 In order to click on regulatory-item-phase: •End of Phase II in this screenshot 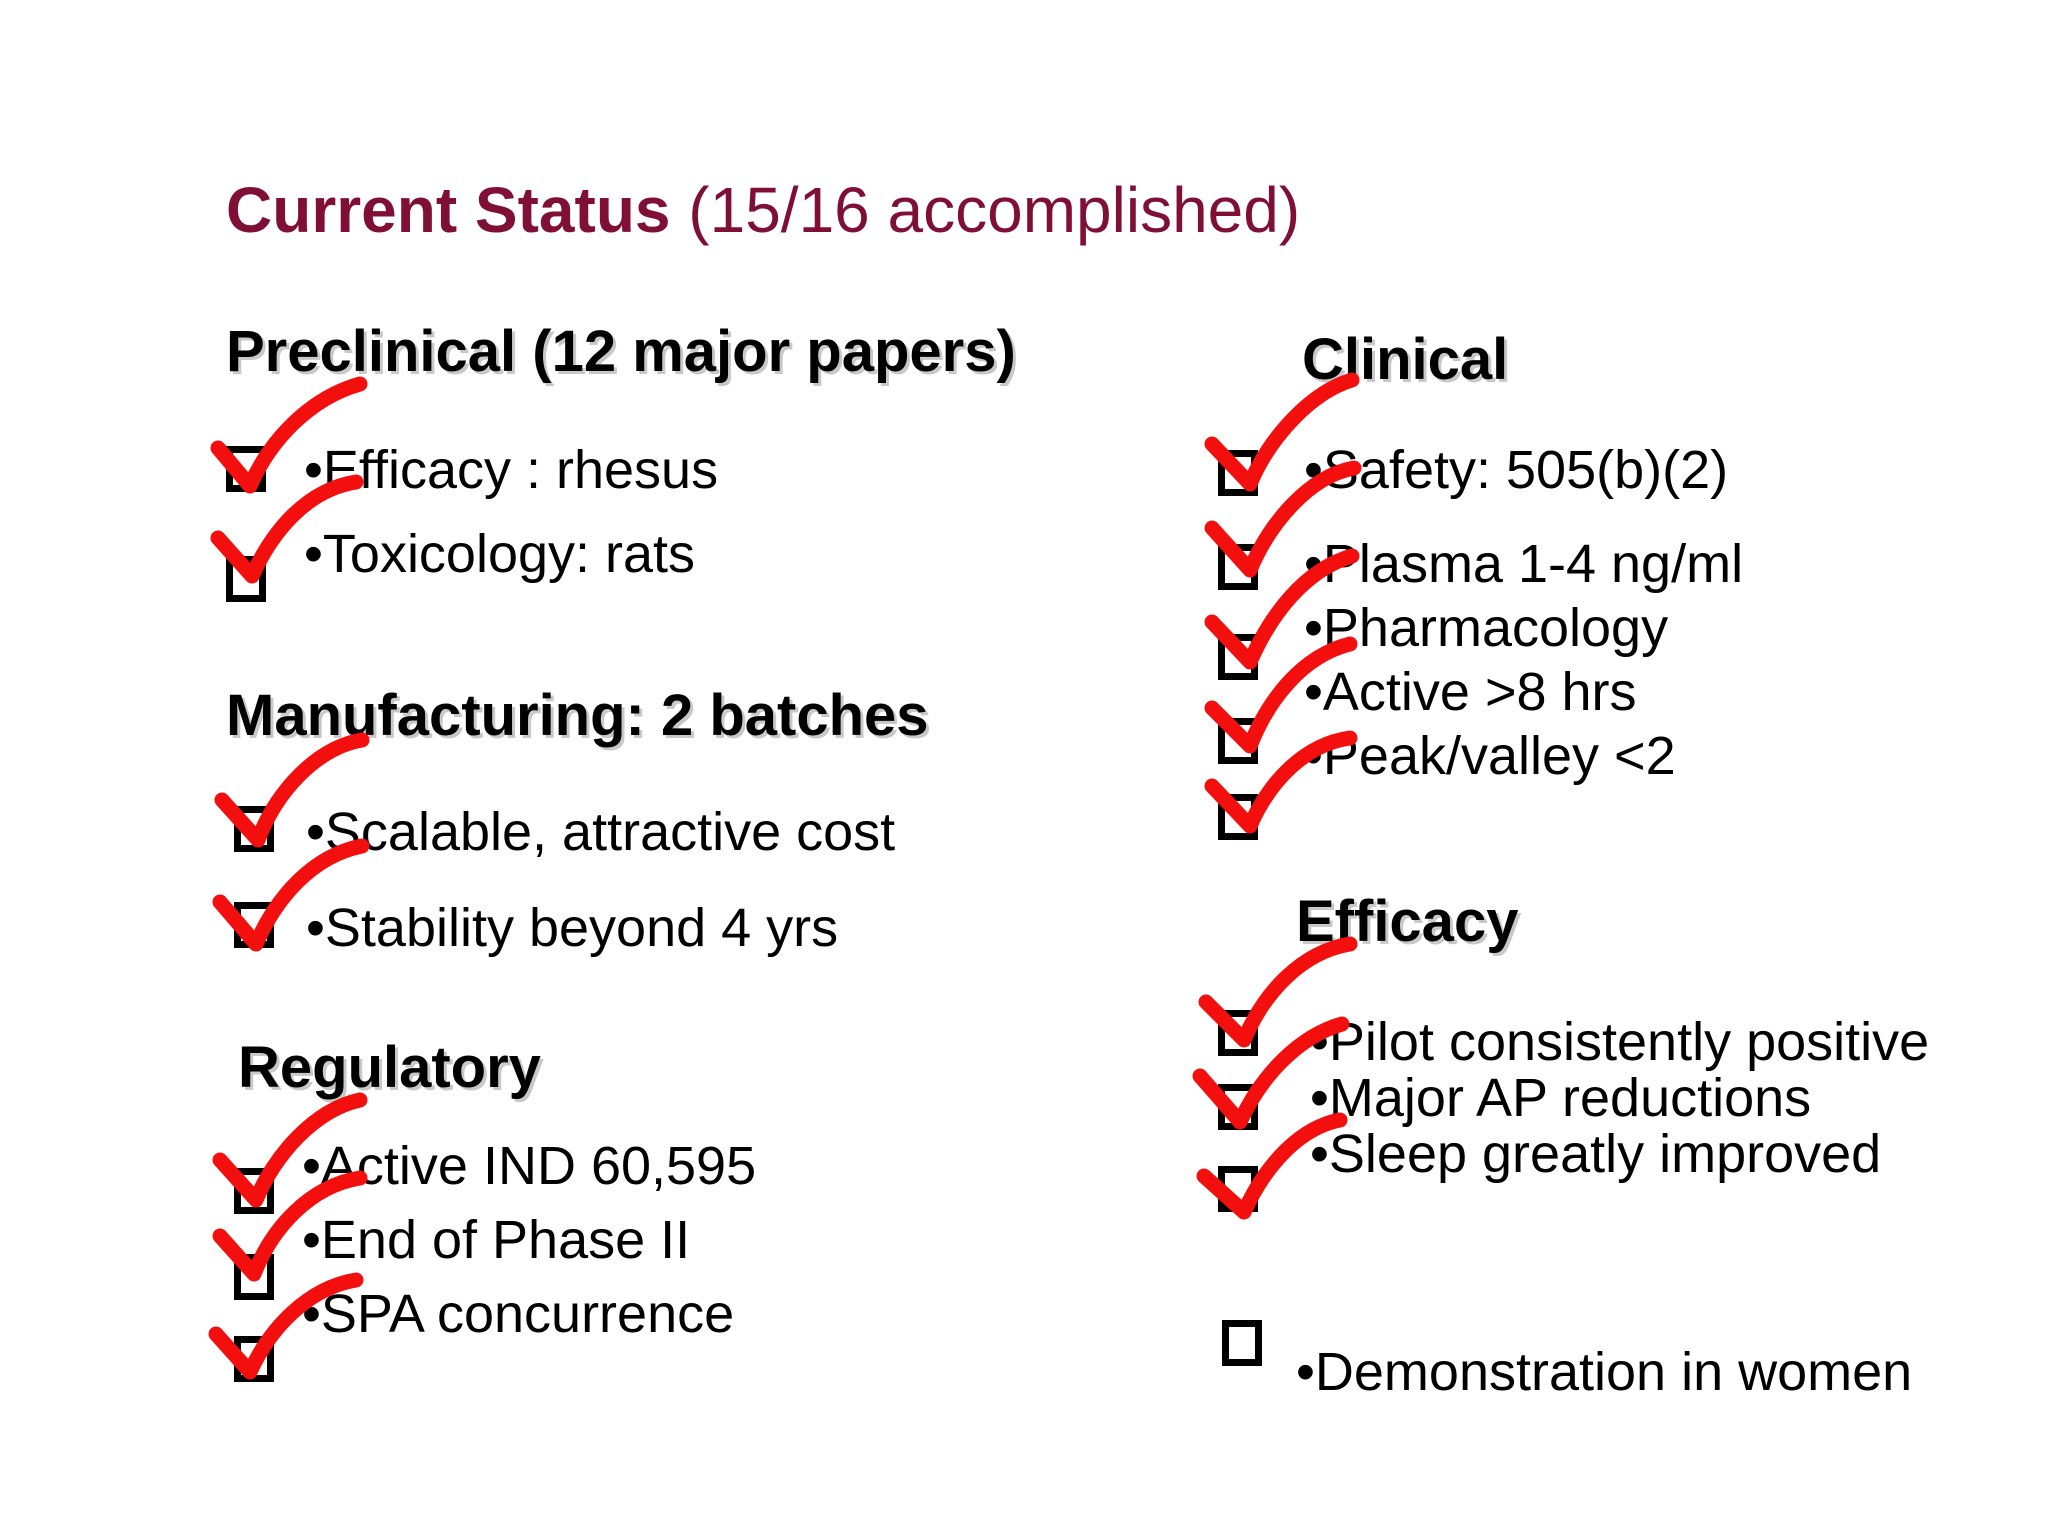, I will do `click(496, 1240)`.